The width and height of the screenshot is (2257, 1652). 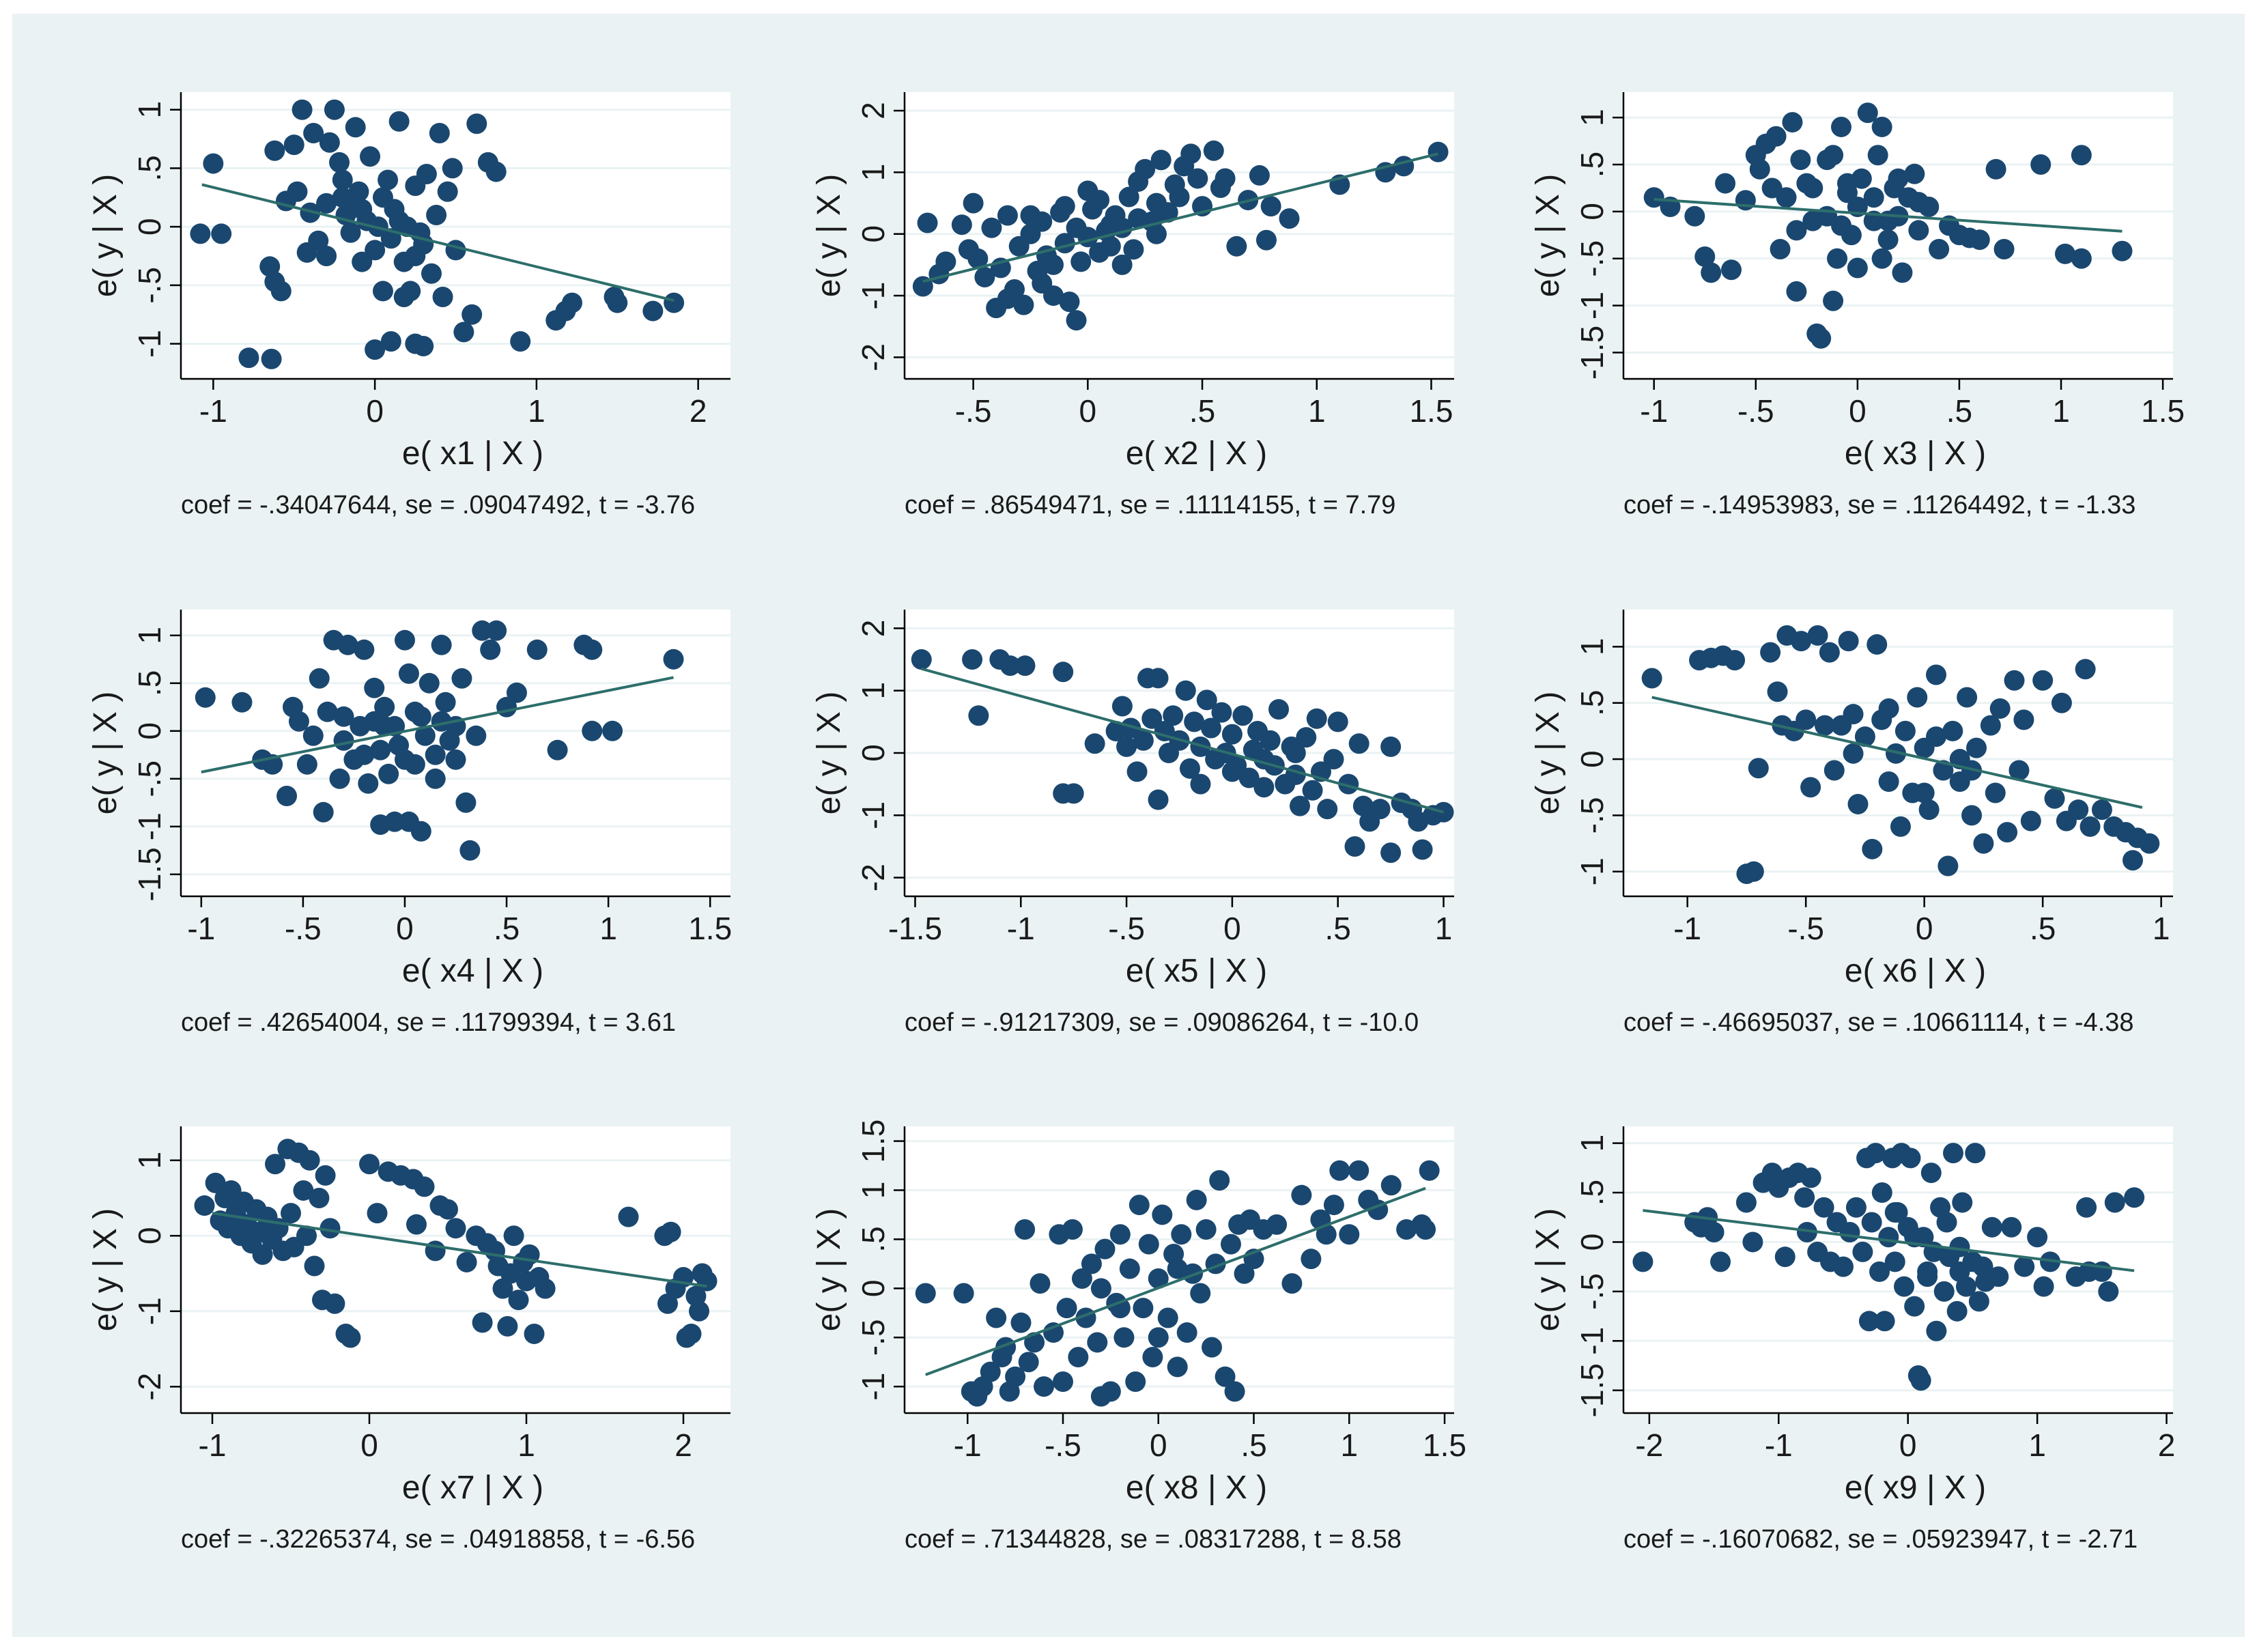 What do you see at coordinates (1088, 411) in the screenshot?
I see `x-tick-label: 0` at bounding box center [1088, 411].